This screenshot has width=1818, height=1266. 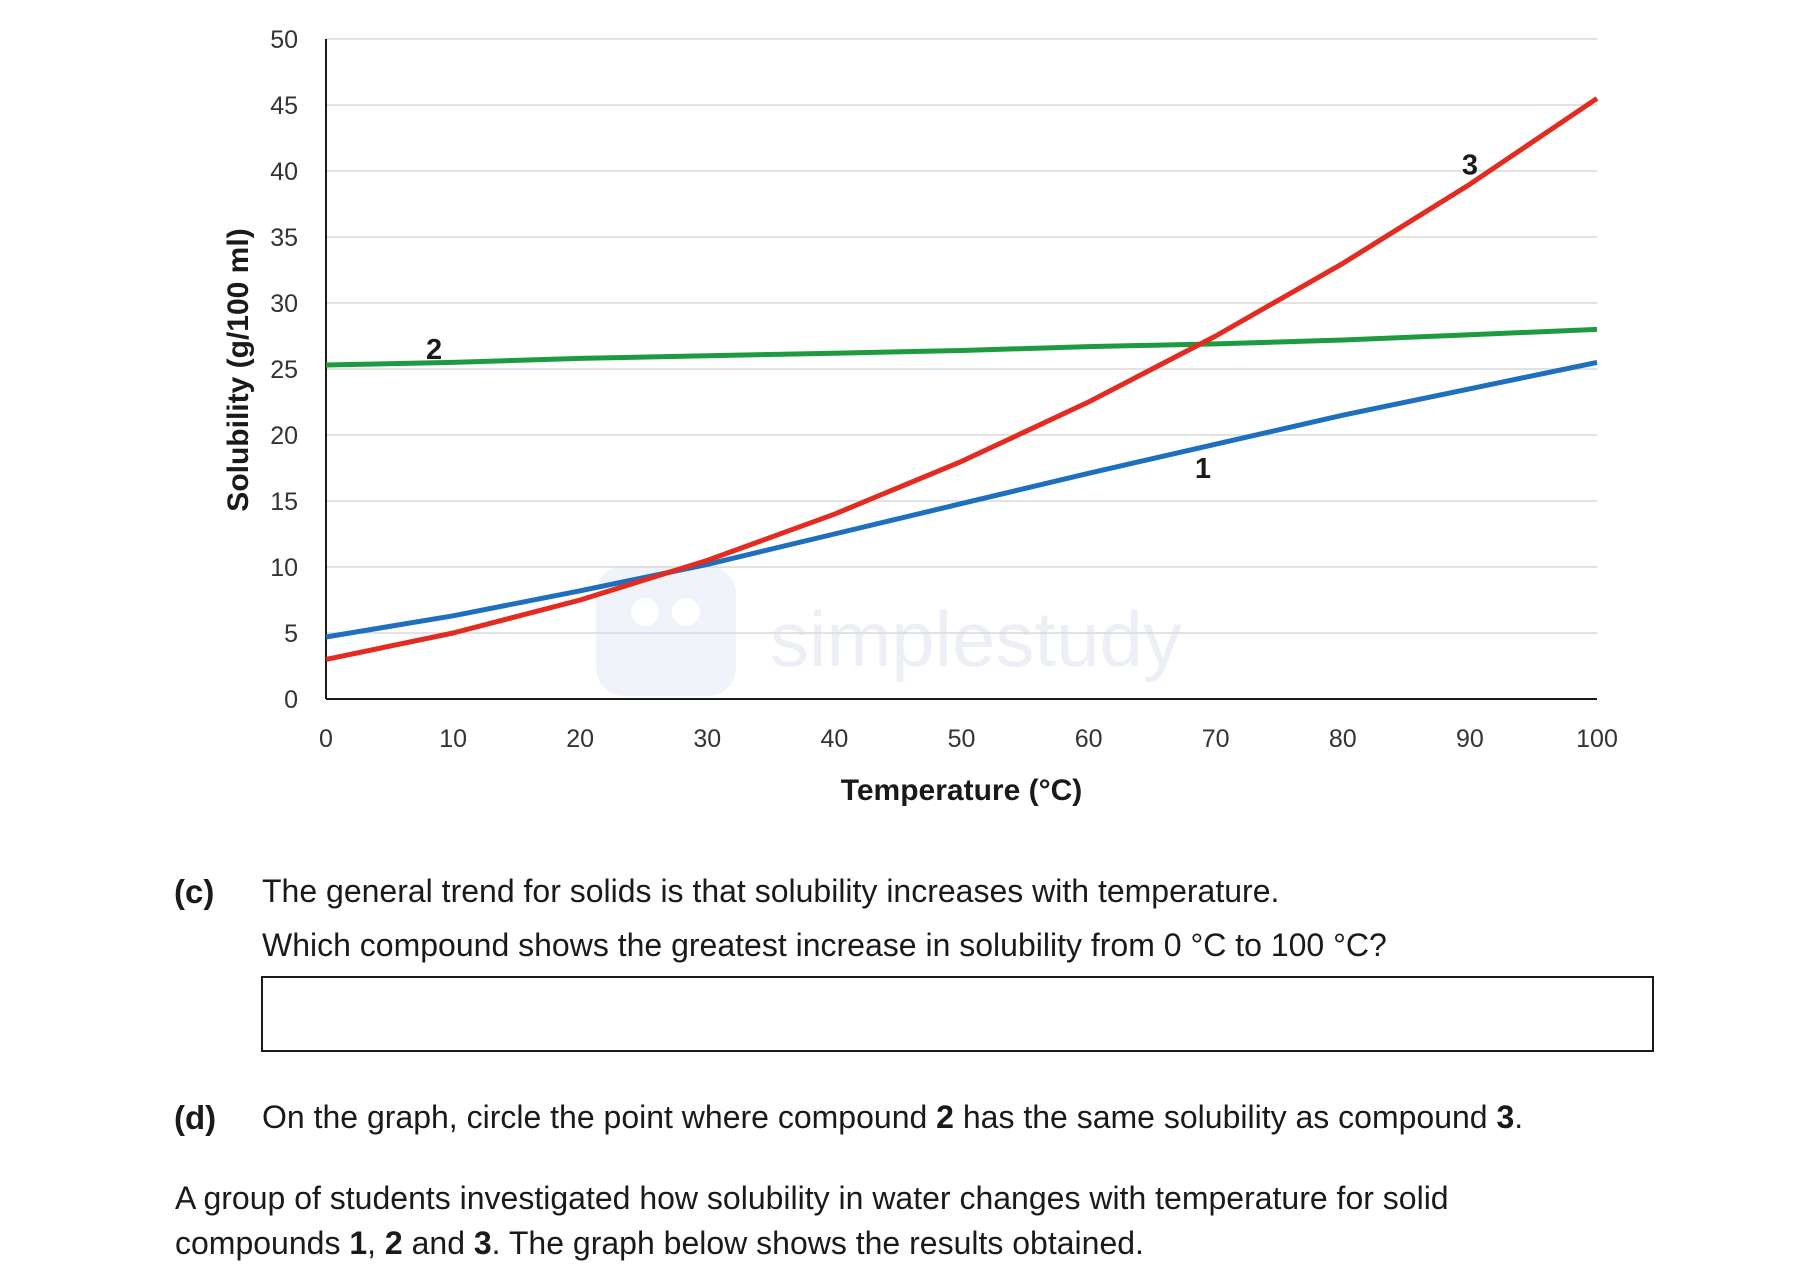 I want to click on y-tick-label-35: 35, so click(x=284, y=238).